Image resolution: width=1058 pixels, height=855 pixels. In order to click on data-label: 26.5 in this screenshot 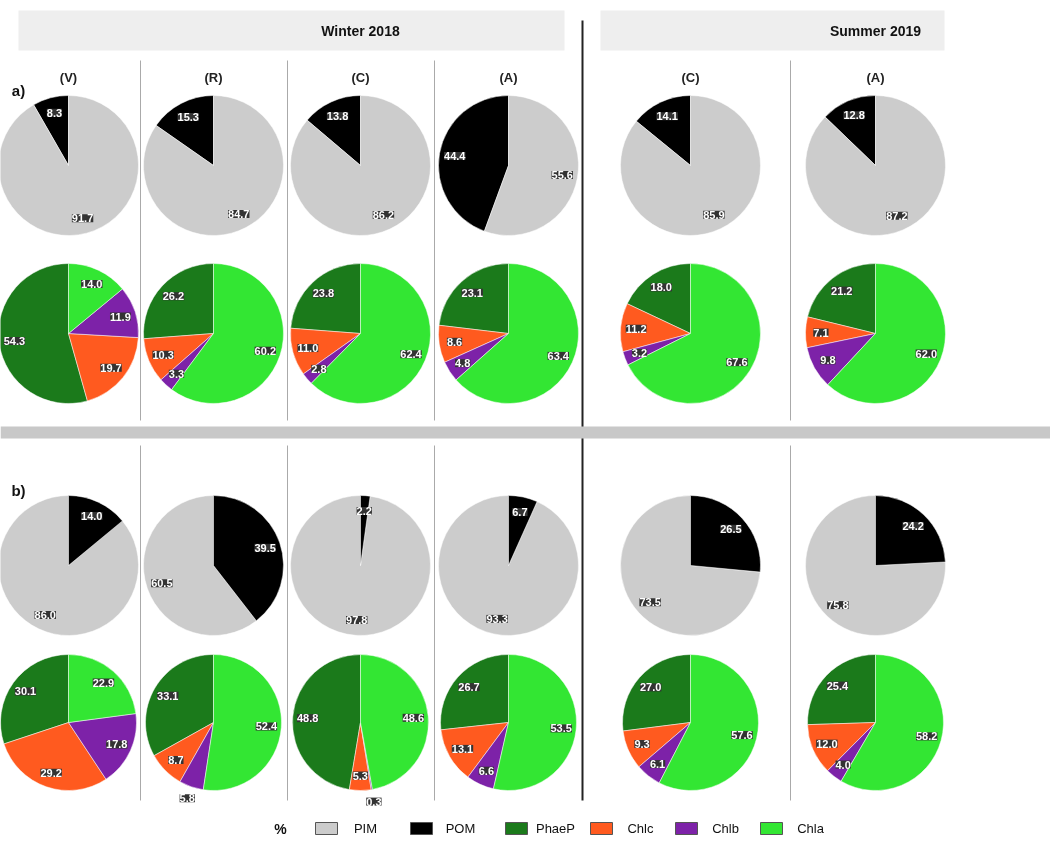, I will do `click(731, 528)`.